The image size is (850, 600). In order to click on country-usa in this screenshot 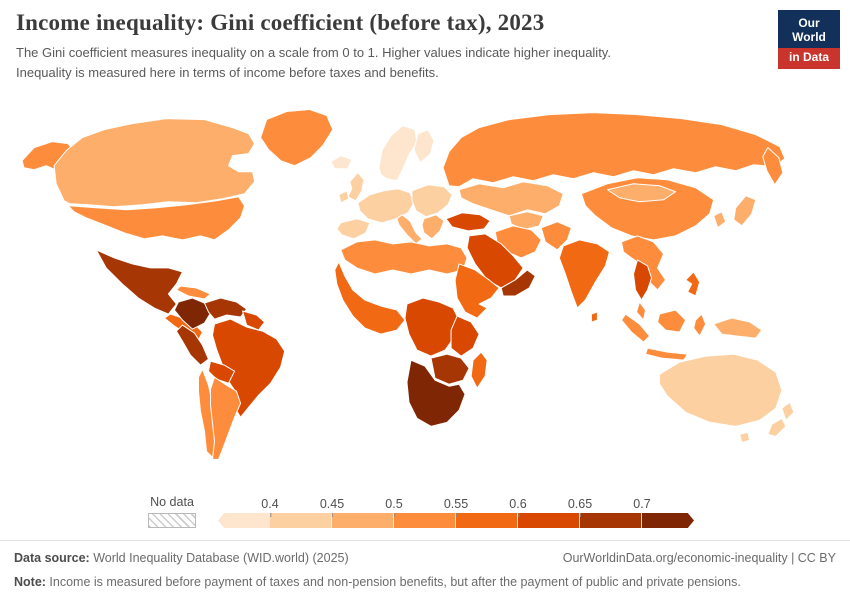, I will do `click(156, 218)`.